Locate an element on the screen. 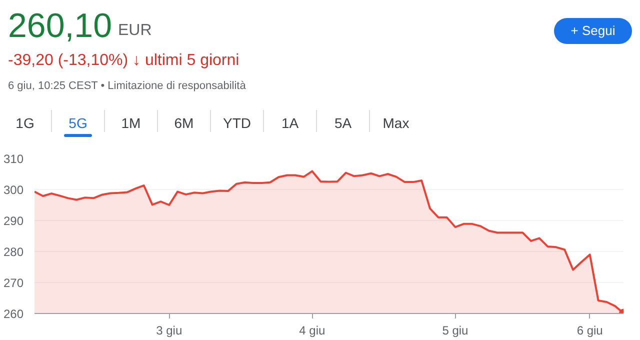  text: + Segui is located at coordinates (593, 31).